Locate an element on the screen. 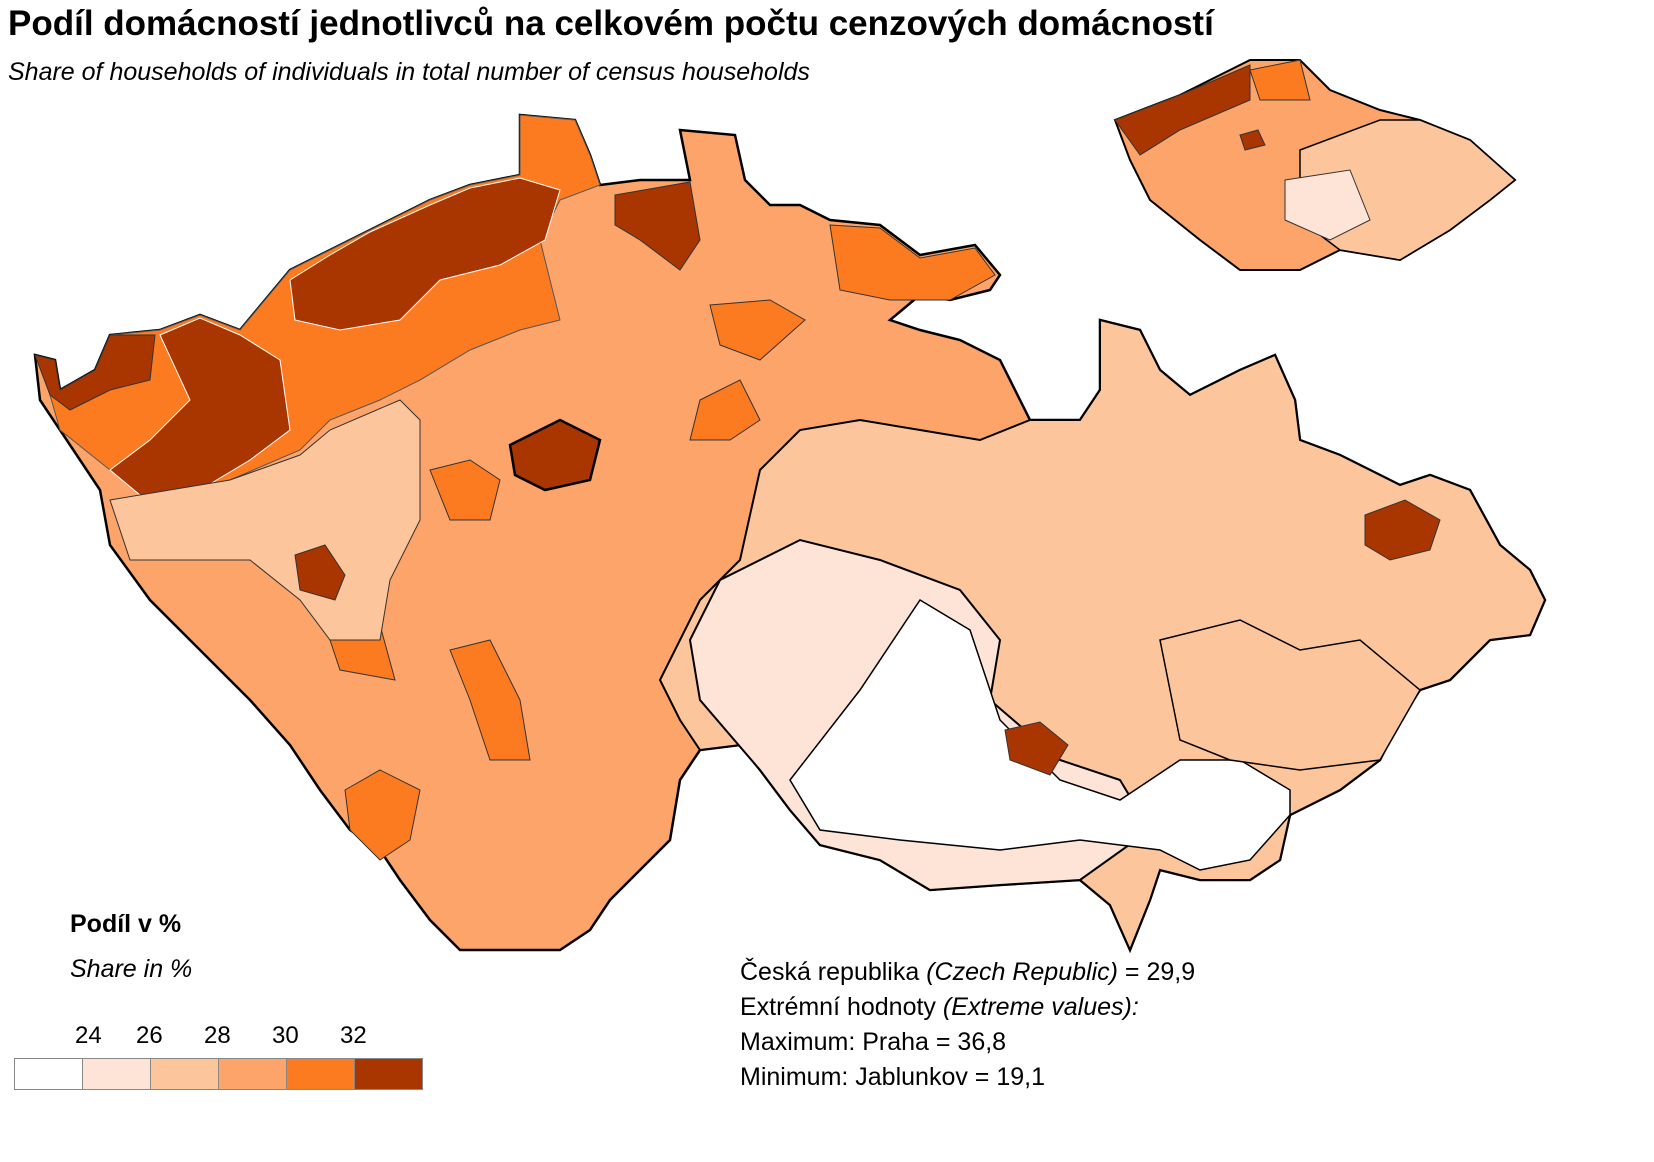  region-praha is located at coordinates (555, 455).